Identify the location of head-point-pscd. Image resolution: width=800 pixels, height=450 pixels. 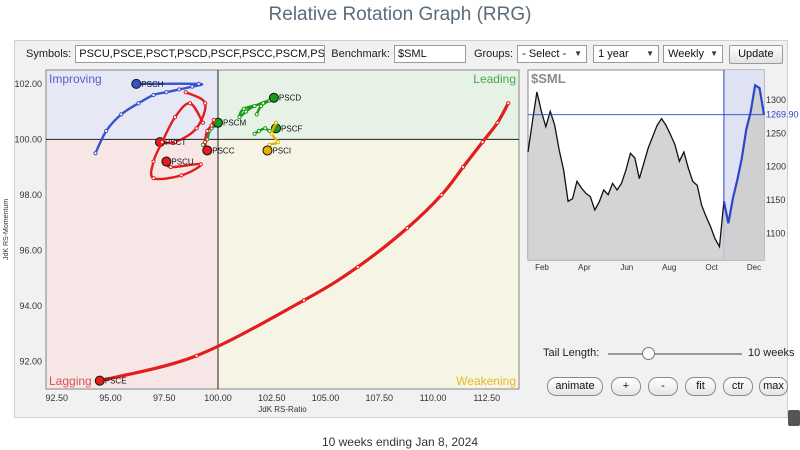
(273, 97).